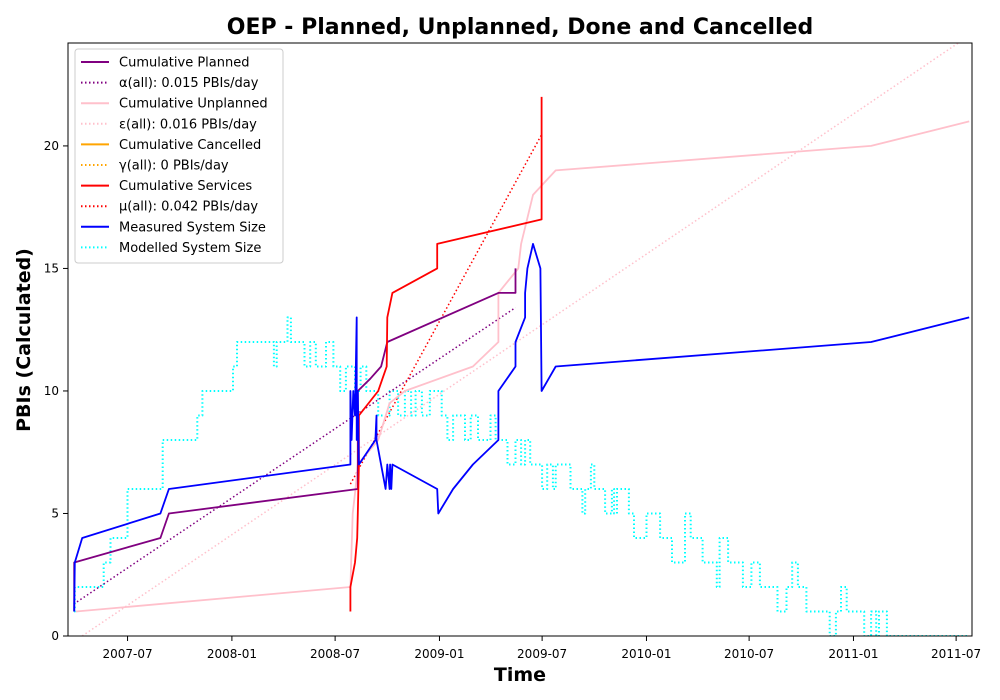 Image resolution: width=1000 pixels, height=700 pixels. What do you see at coordinates (956, 654) in the screenshot?
I see `x-tick-label: 2011-07` at bounding box center [956, 654].